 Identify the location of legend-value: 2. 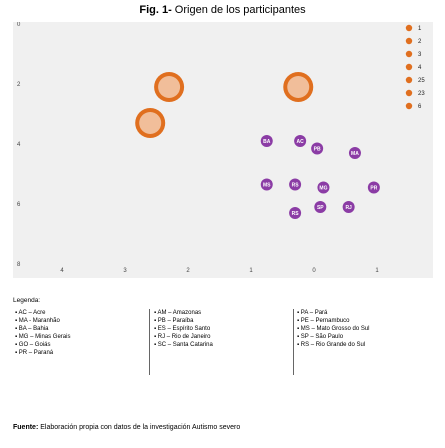
(420, 42).